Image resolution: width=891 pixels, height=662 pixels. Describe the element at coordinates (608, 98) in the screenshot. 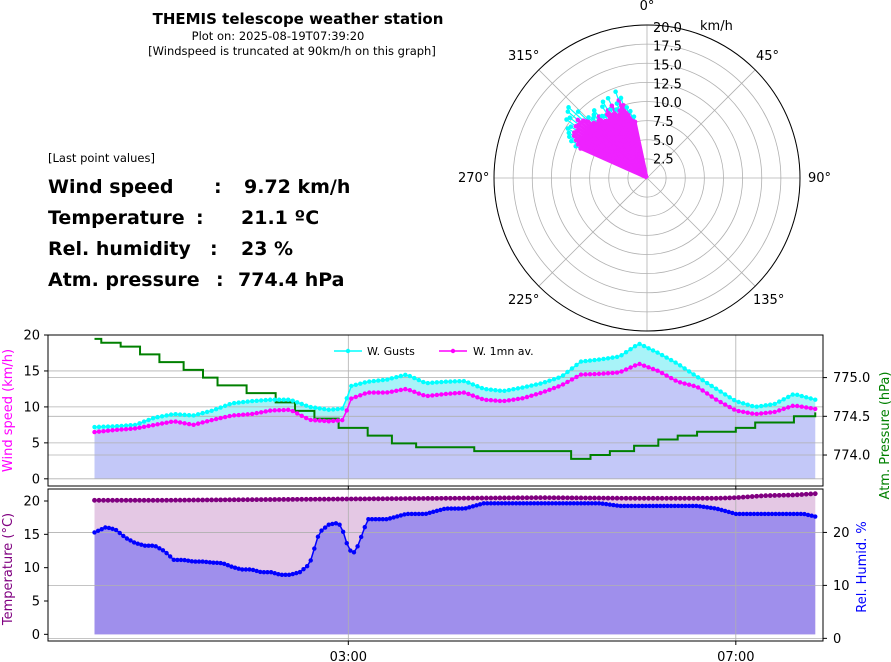

I see `wind-rose-gust-point` at that location.